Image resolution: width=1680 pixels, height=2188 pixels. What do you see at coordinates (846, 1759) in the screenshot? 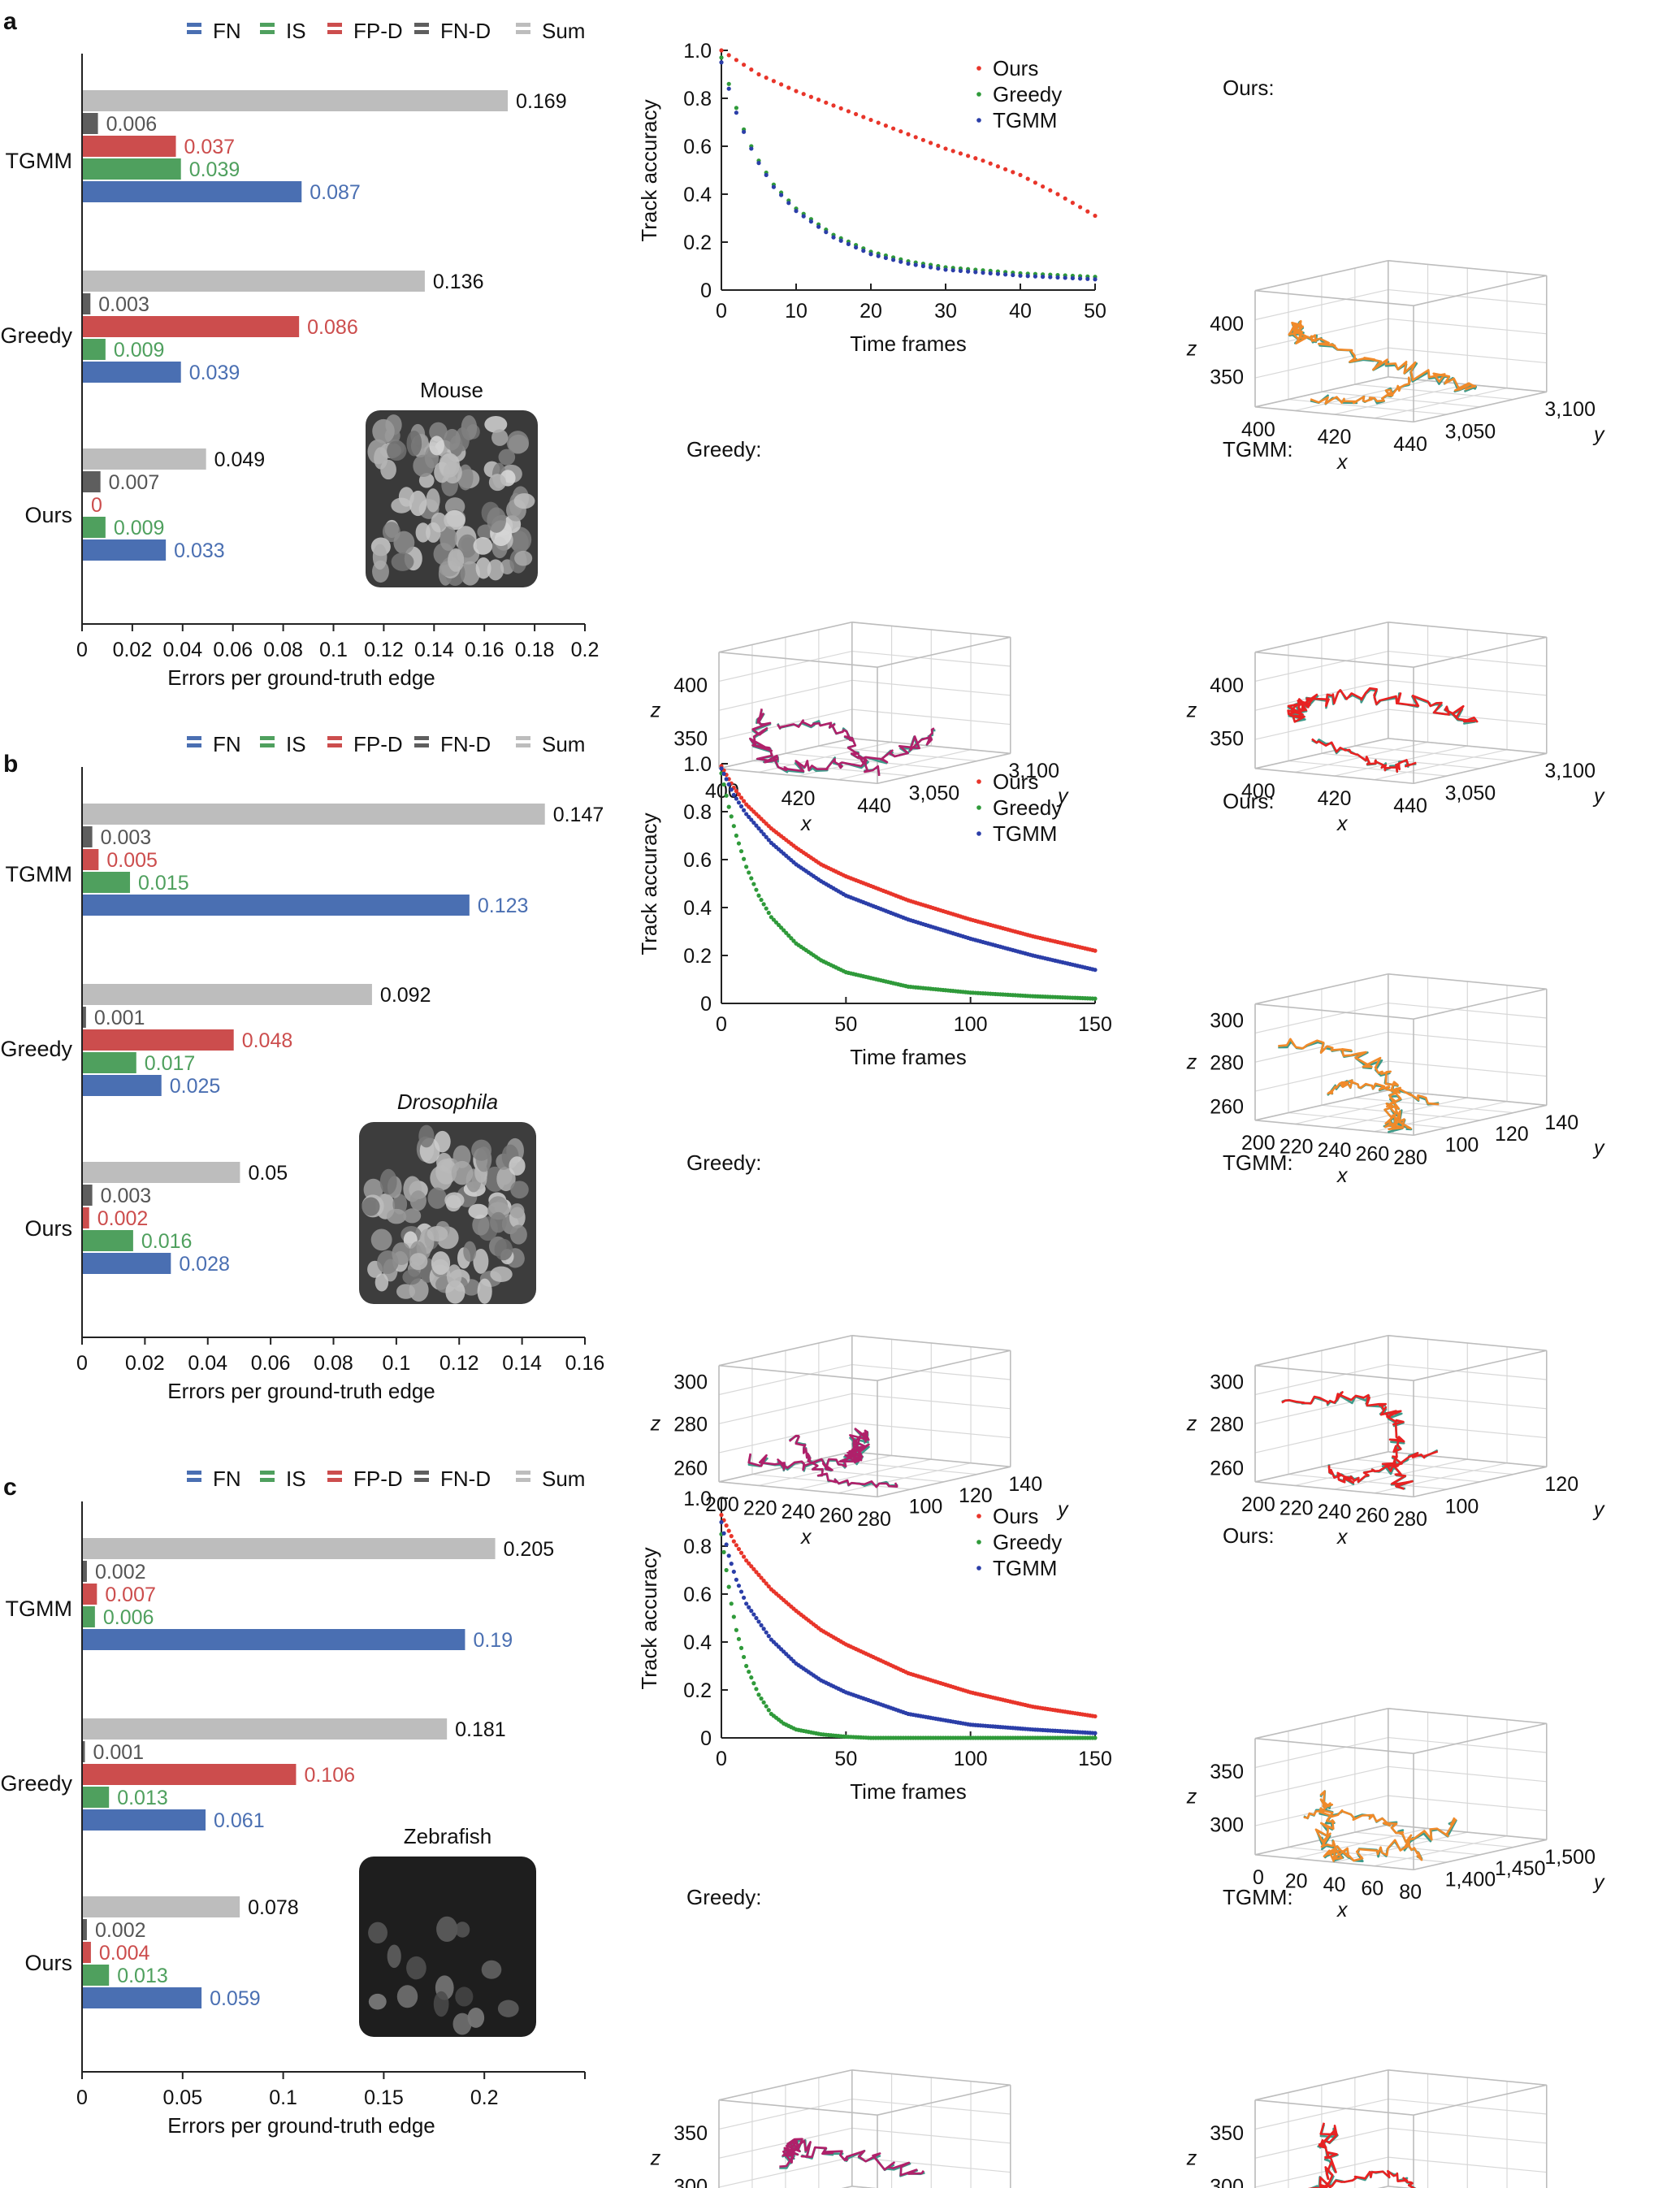
I see `x-tick-label: 50` at bounding box center [846, 1759].